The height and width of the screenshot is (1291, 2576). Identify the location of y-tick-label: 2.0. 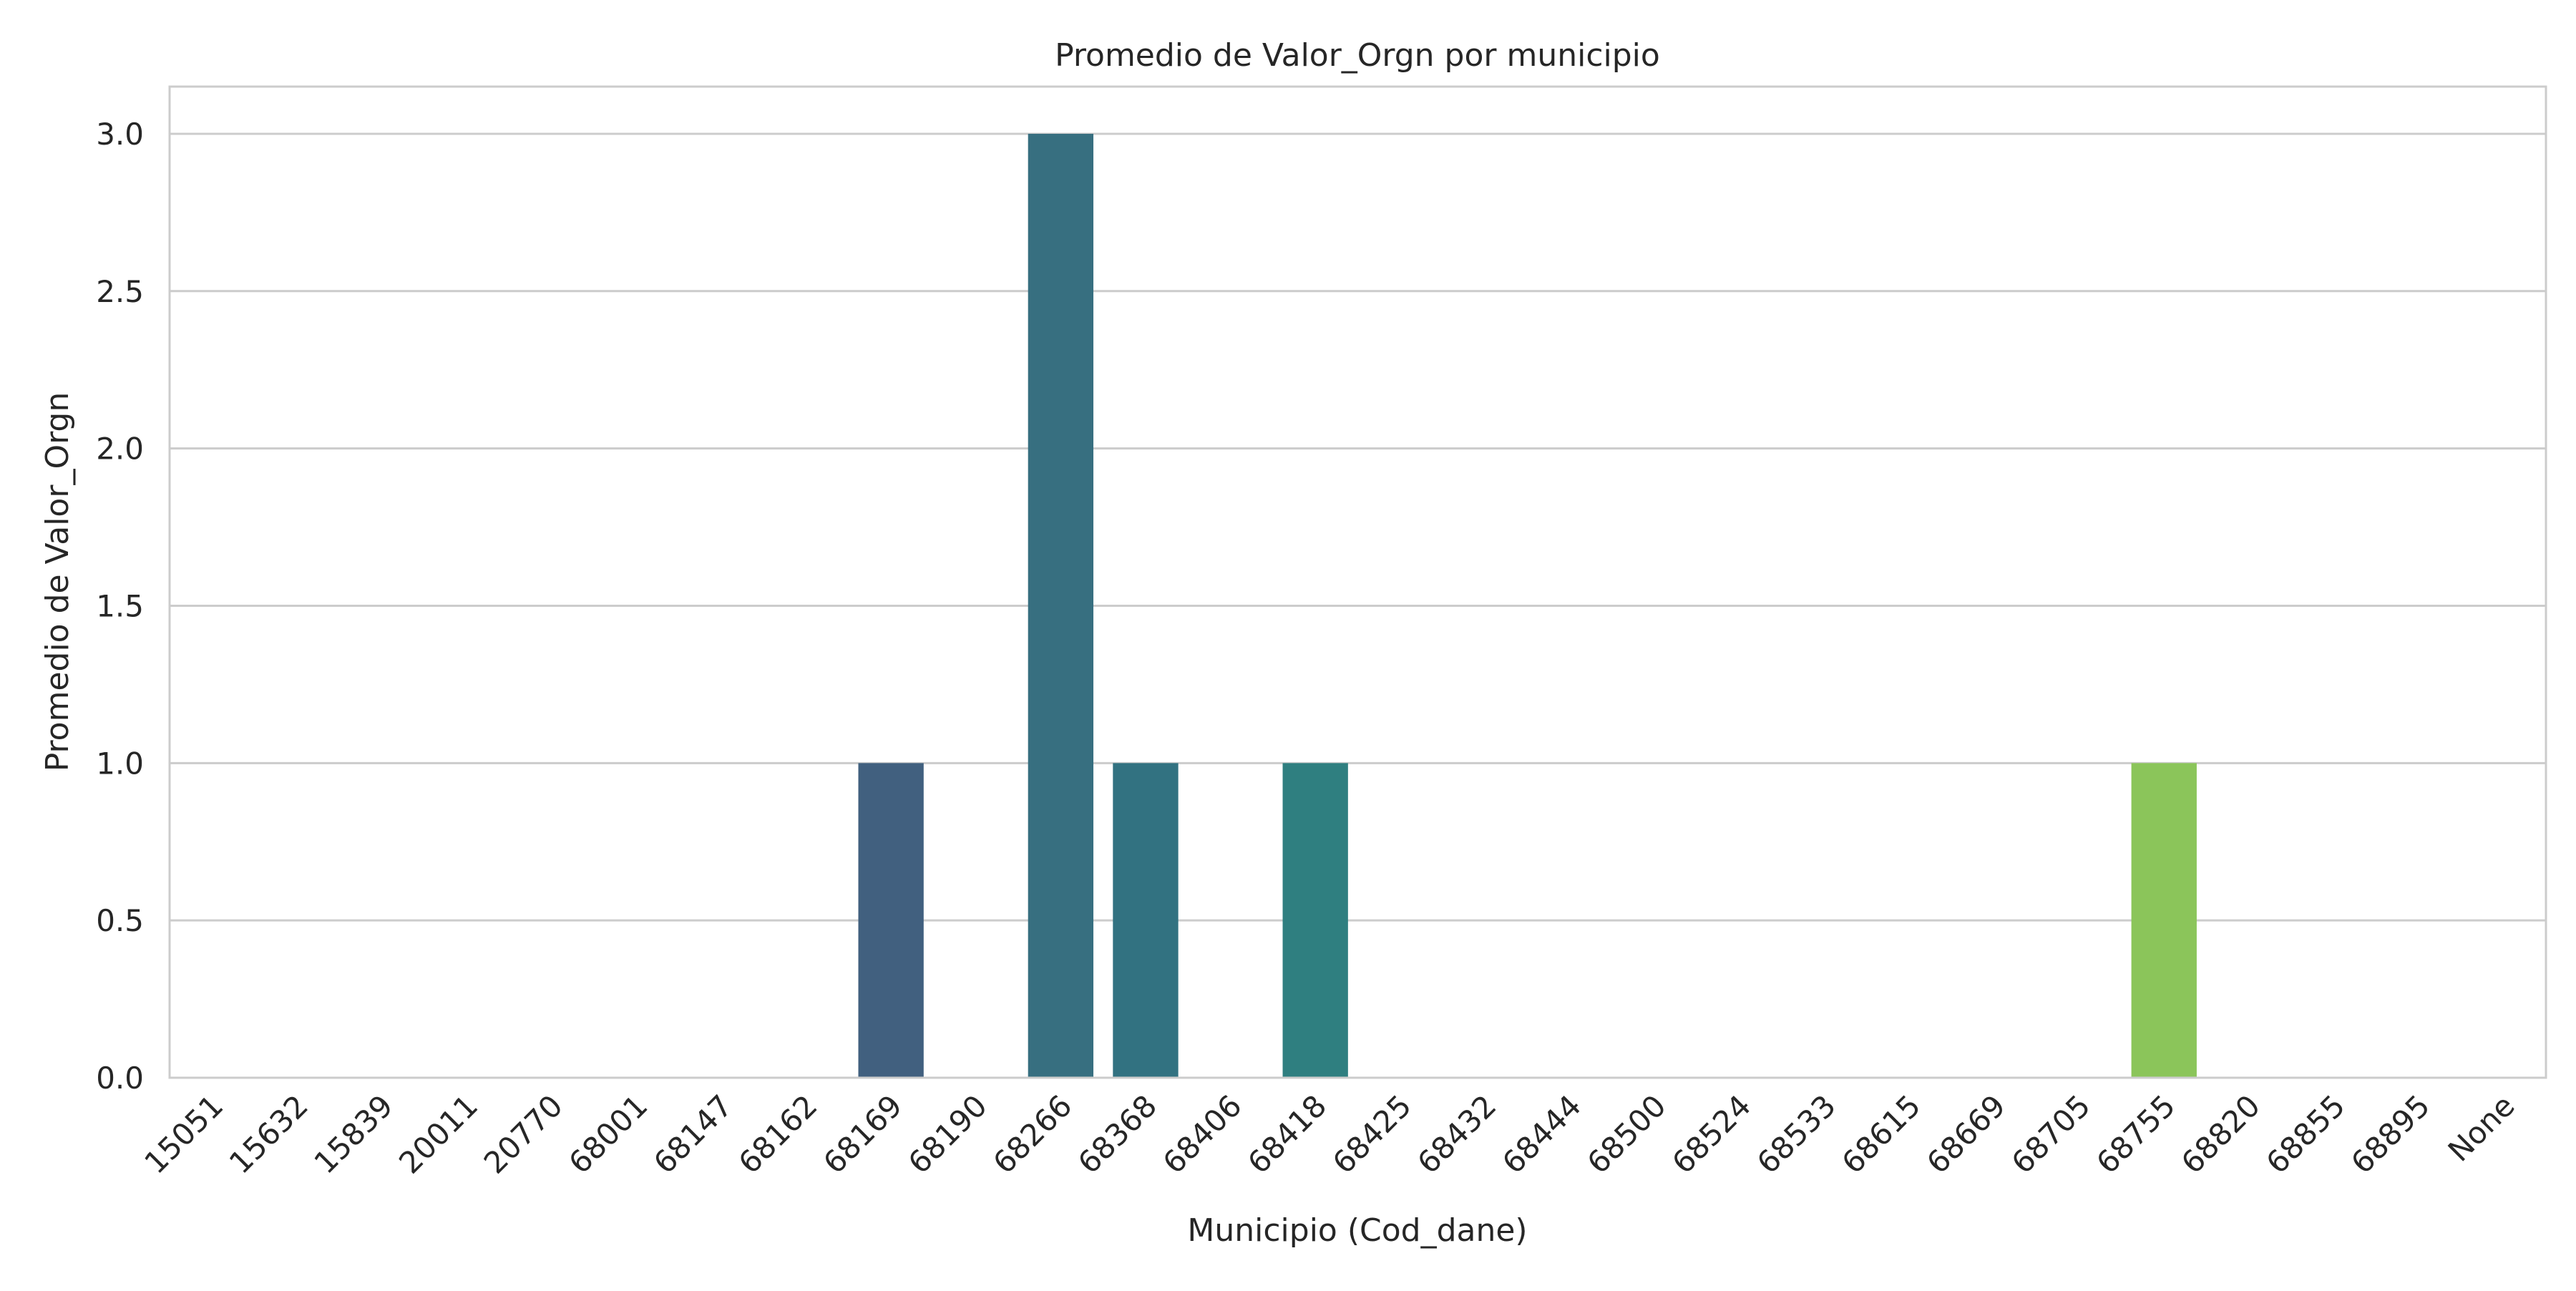
(120, 449).